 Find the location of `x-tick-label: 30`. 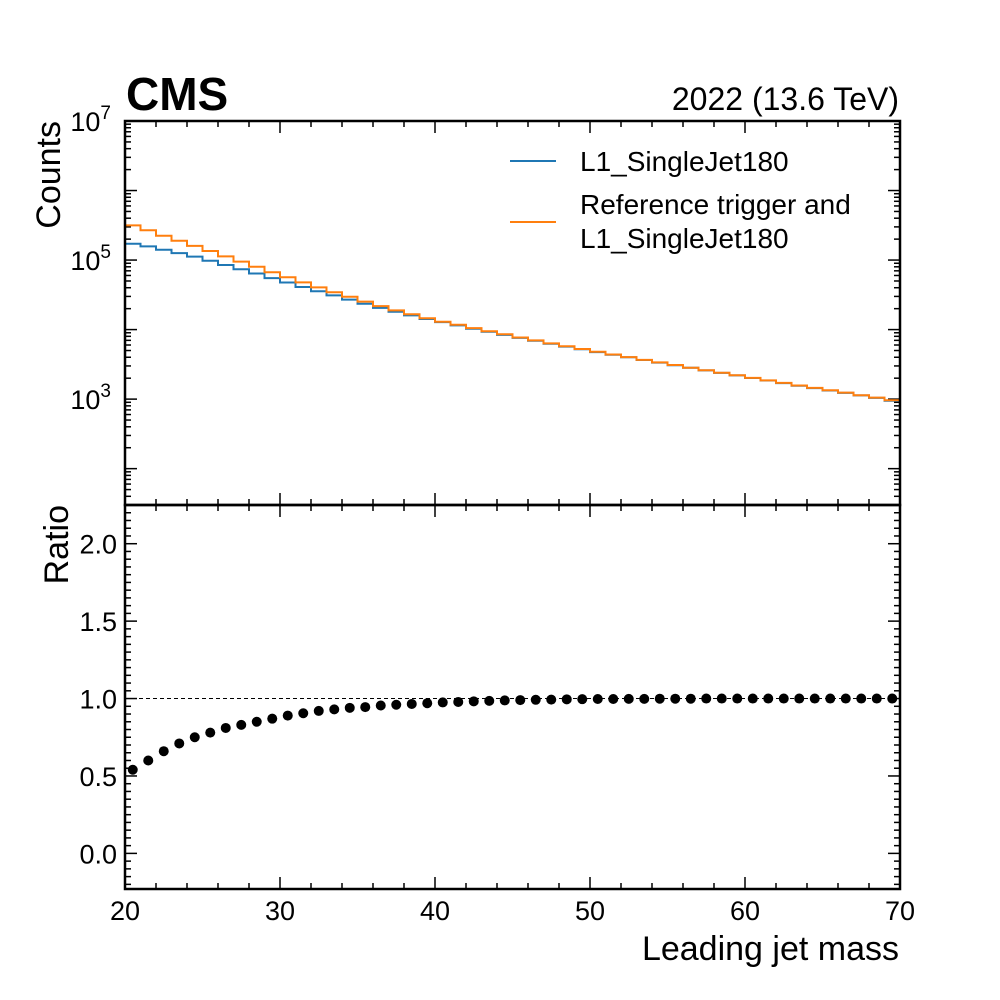

x-tick-label: 30 is located at coordinates (280, 911).